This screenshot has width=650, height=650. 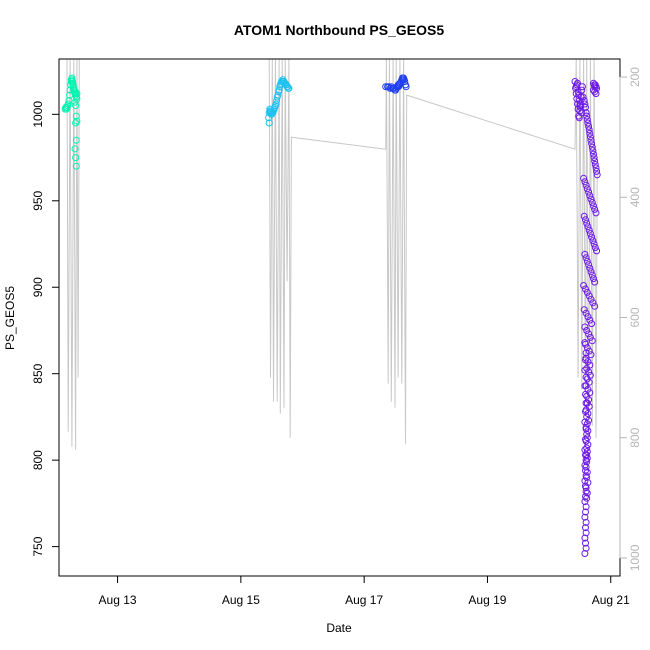 I want to click on x-tick-label: Aug 17, so click(x=364, y=600).